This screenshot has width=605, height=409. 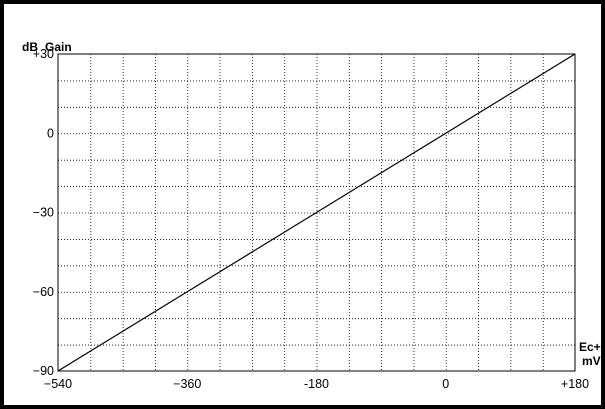 I want to click on y-axis-unit: dB, so click(x=30, y=47).